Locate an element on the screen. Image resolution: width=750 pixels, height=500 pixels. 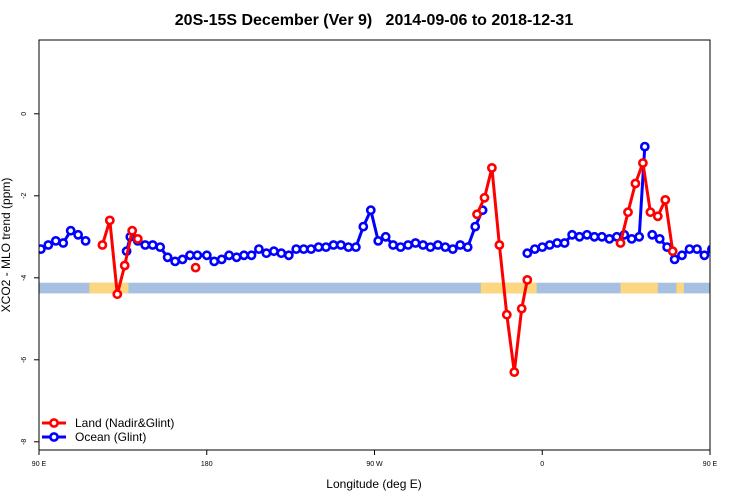
ocean-band is located at coordinates (374, 288).